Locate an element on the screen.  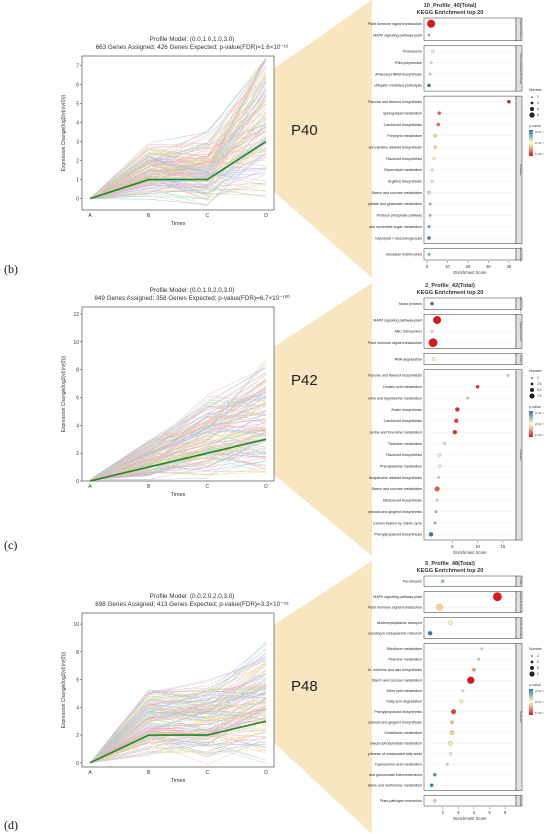
facet-label: Organismal Systems is located at coordinates (520, 331).